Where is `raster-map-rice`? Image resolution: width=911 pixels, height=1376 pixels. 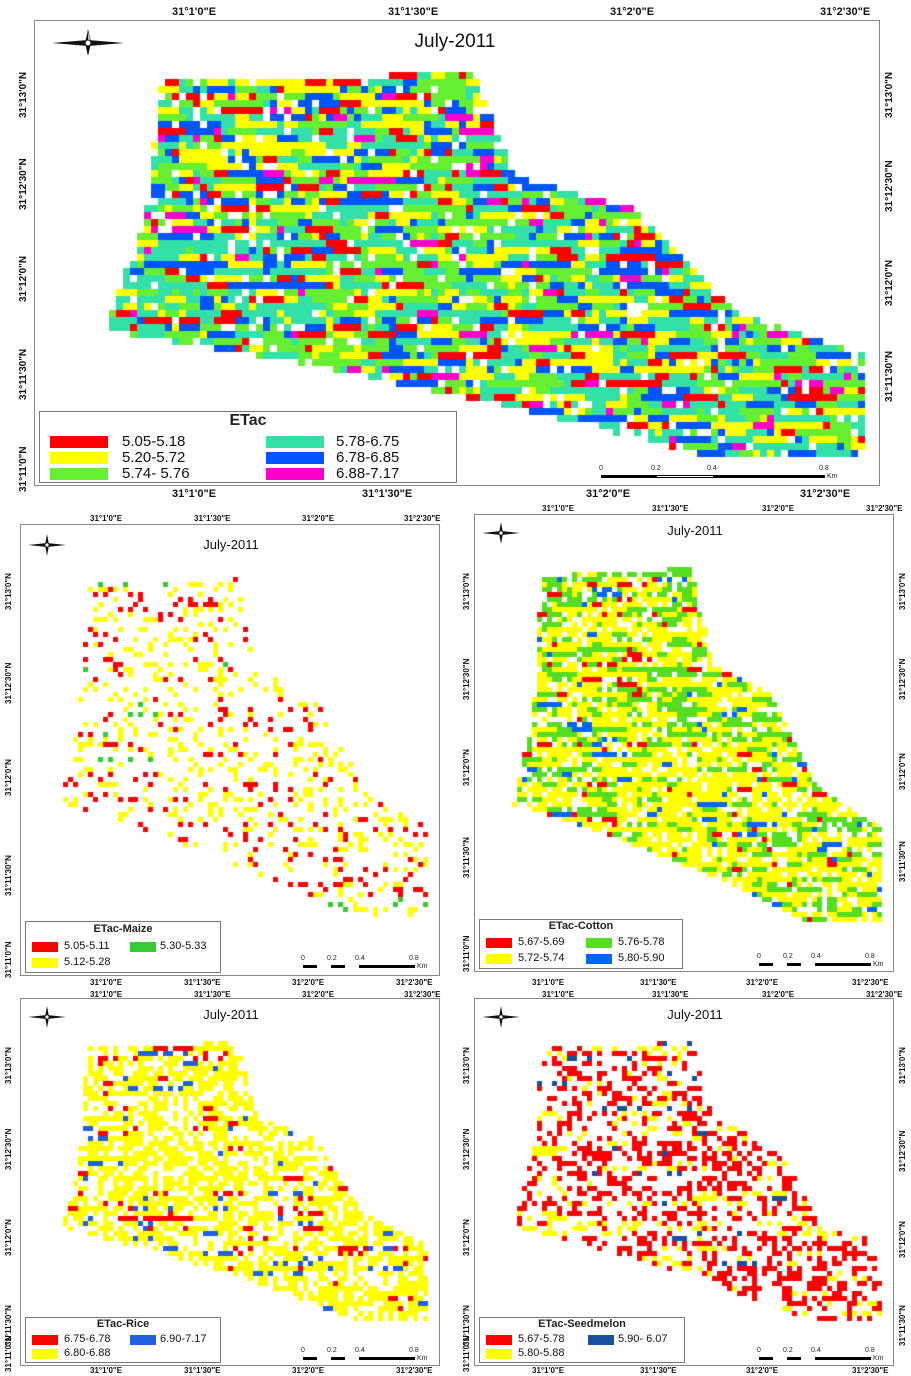 raster-map-rice is located at coordinates (230, 1182).